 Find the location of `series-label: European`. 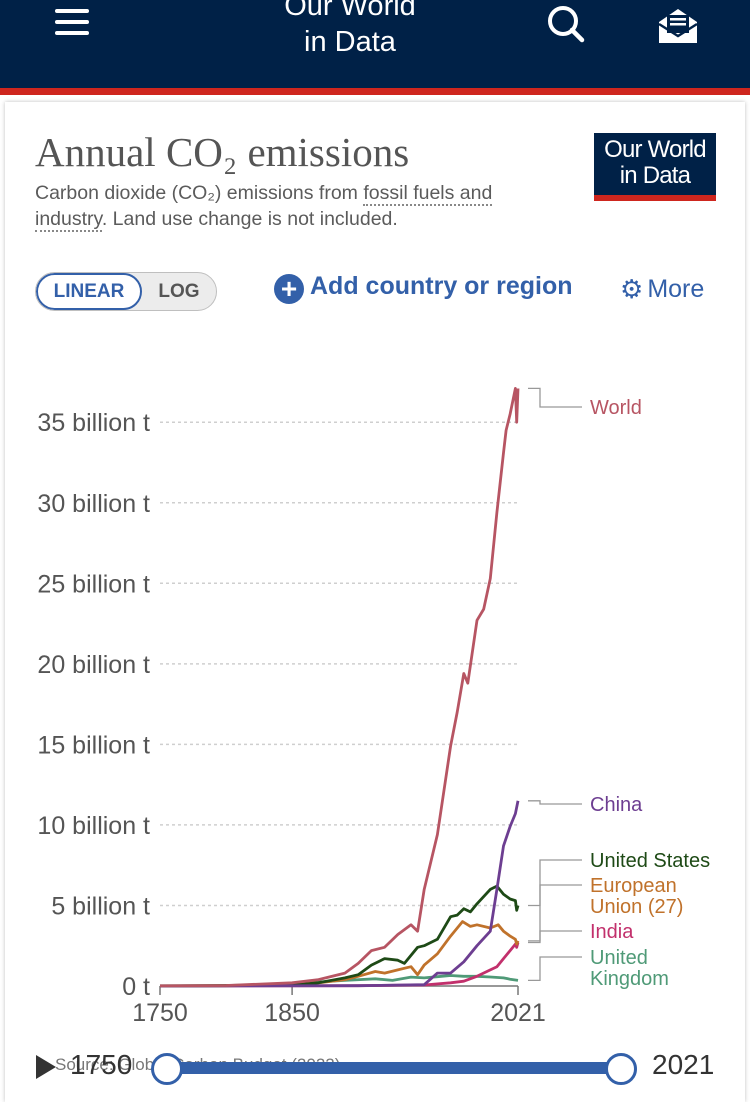

series-label: European is located at coordinates (633, 886).